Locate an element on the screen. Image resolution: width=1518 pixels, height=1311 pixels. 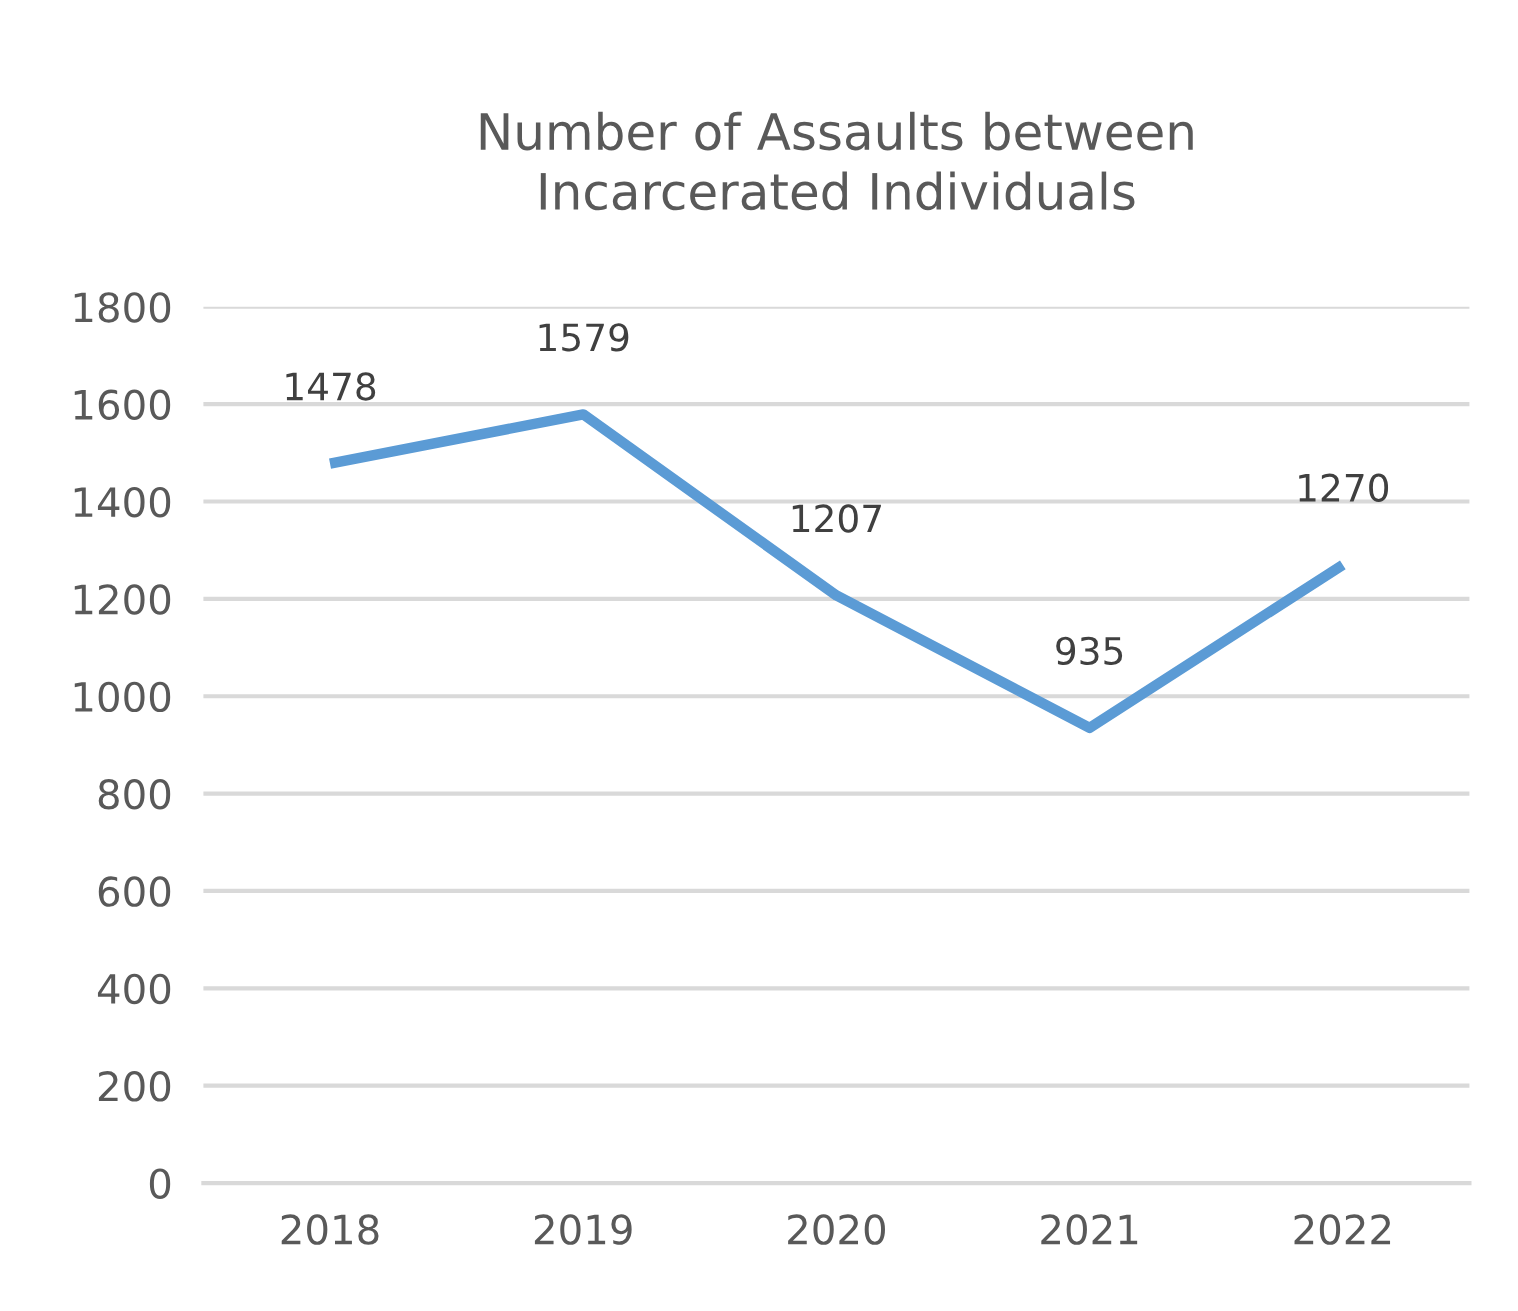
y-tick-label: 1600 is located at coordinates (122, 405).